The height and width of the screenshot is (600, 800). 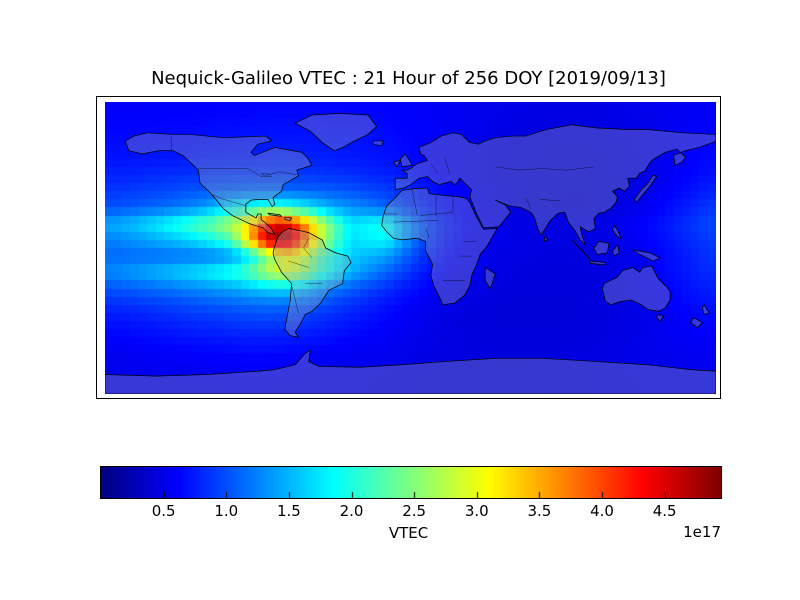 I want to click on colorbar-gradient-canvas, so click(x=411, y=482).